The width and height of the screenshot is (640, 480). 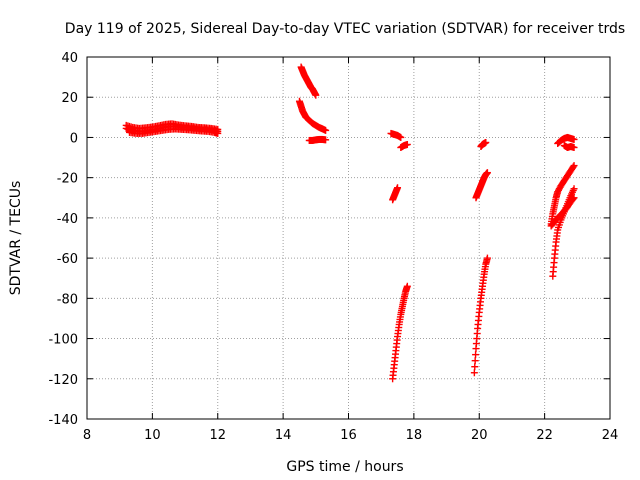 I want to click on x-tick-label: 24, so click(x=610, y=435).